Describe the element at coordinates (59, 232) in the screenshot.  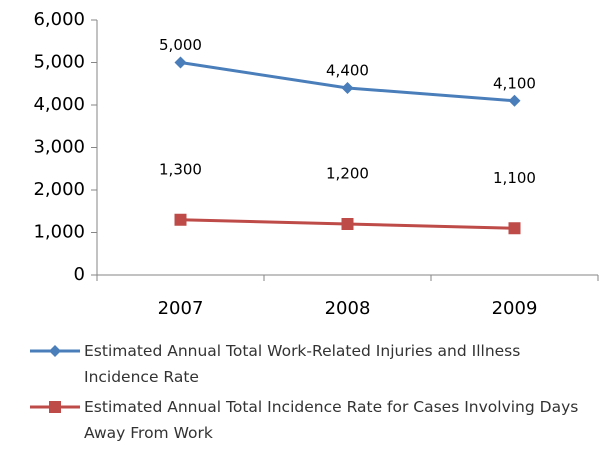
I see `y-tick-label: 1,000` at that location.